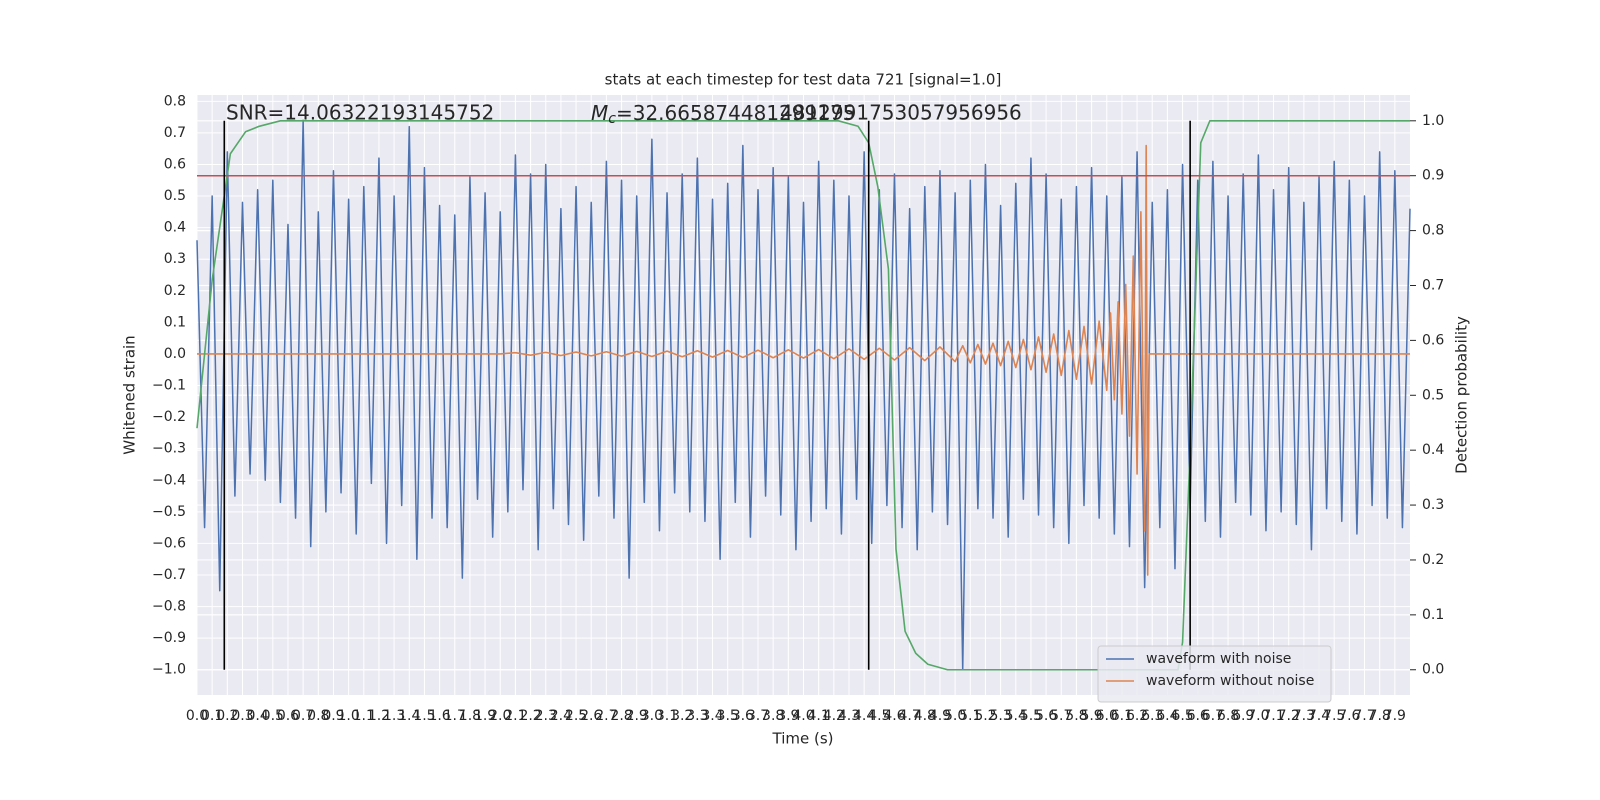 The image size is (1600, 800). Describe the element at coordinates (273, 716) in the screenshot. I see `x-tick-label: 0.5` at that location.